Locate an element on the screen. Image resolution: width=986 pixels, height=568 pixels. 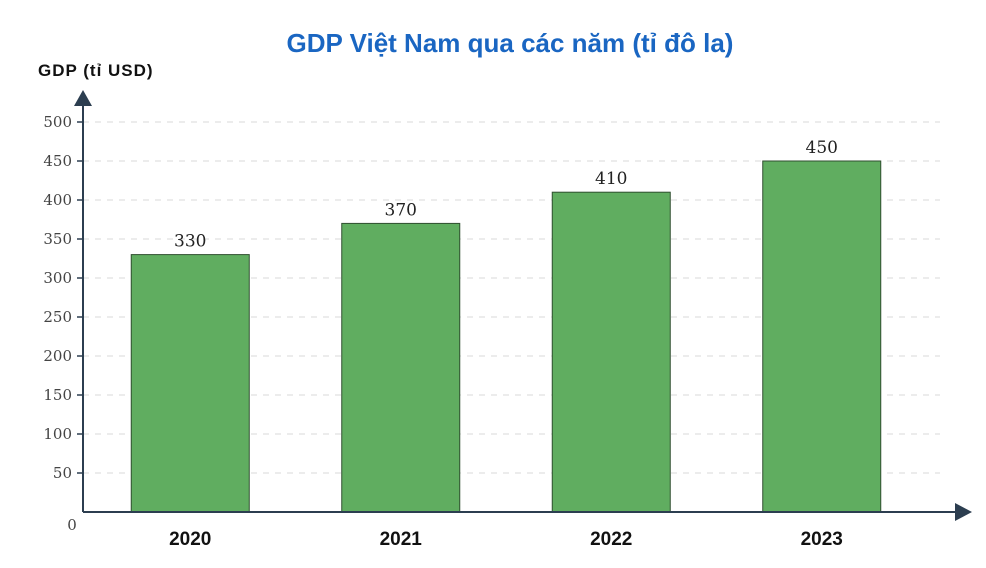
y-tick-labels: 0 50 100 150 200 250 300 350 400 450 500 is located at coordinates (63, 323).